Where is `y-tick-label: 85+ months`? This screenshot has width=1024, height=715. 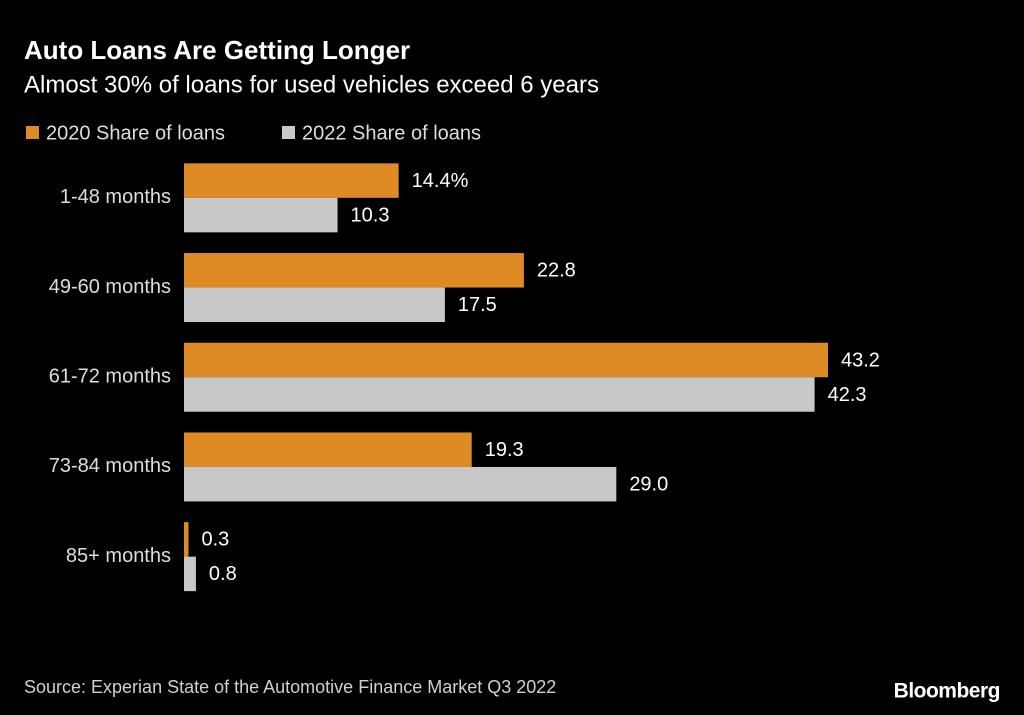 y-tick-label: 85+ months is located at coordinates (118, 556).